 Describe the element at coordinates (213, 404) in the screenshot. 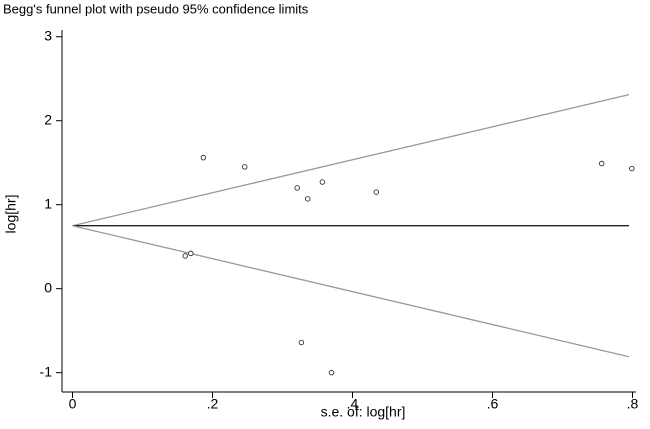

I see `x-tick-label: .2` at that location.